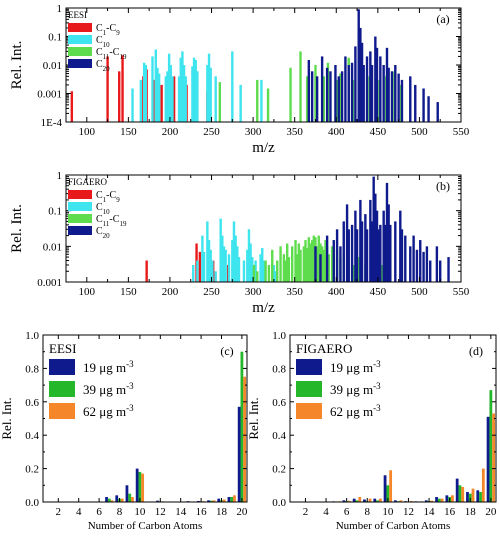  I want to click on y-tick-label: 0.001, so click(49, 95).